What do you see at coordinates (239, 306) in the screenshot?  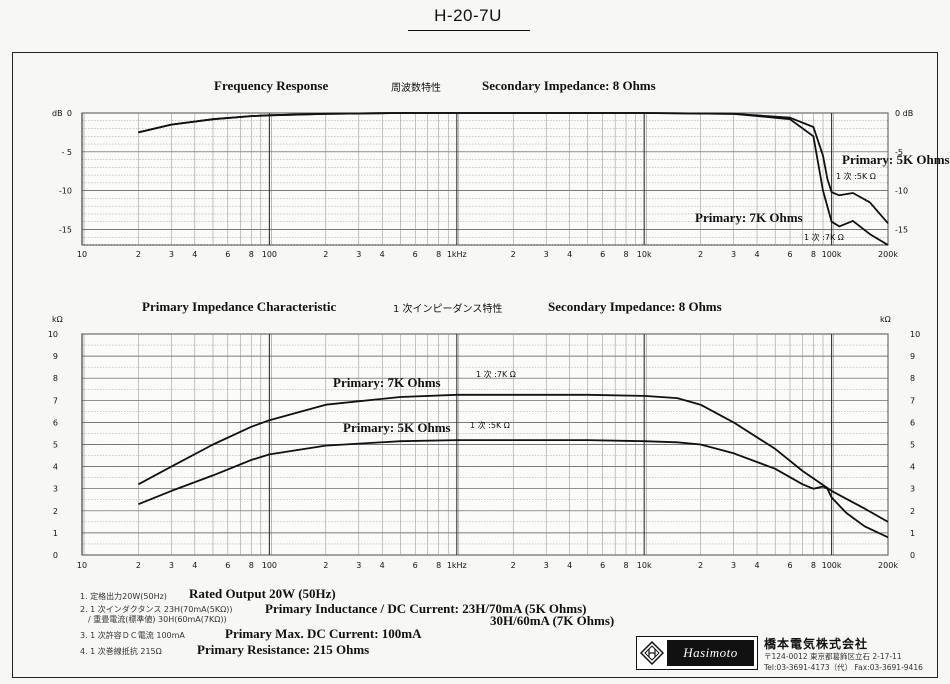 I see `chart-title: Primary Impedance Characteristic` at bounding box center [239, 306].